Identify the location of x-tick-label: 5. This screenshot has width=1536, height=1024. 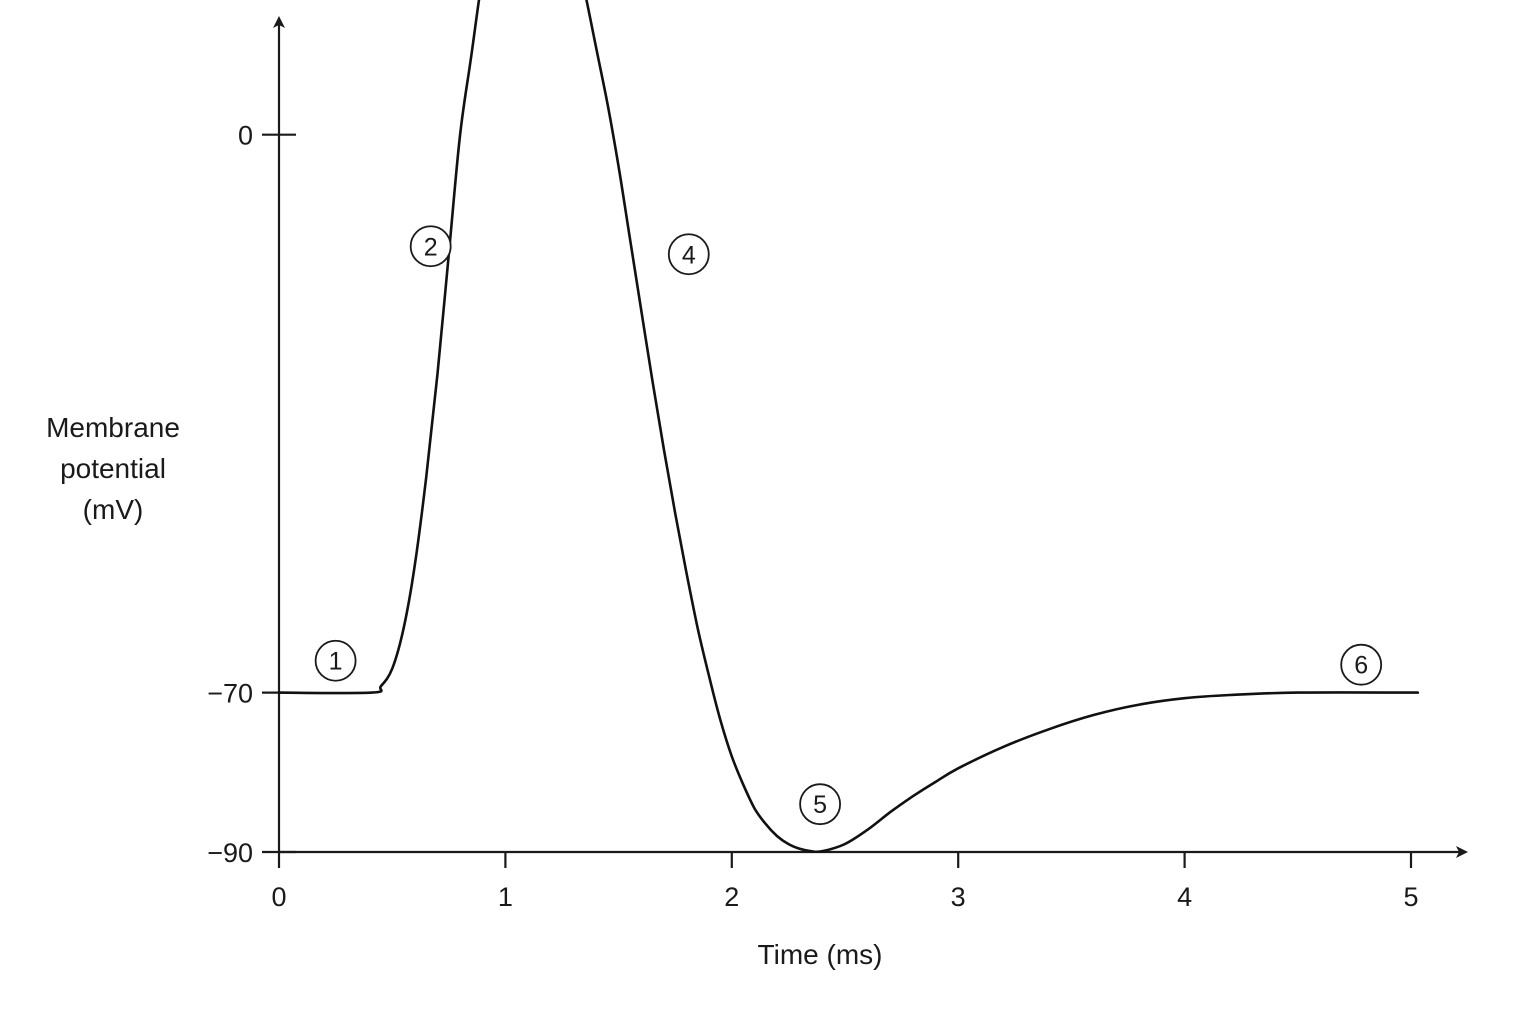
(1410, 897).